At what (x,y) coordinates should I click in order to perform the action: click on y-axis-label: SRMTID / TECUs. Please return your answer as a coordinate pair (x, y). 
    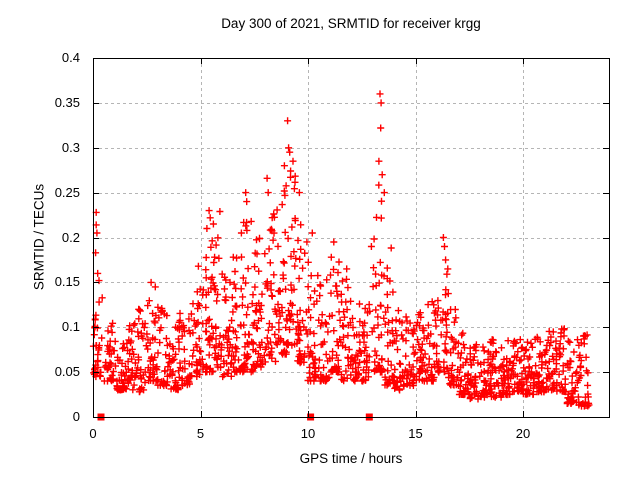
    Looking at the image, I should click on (39, 237).